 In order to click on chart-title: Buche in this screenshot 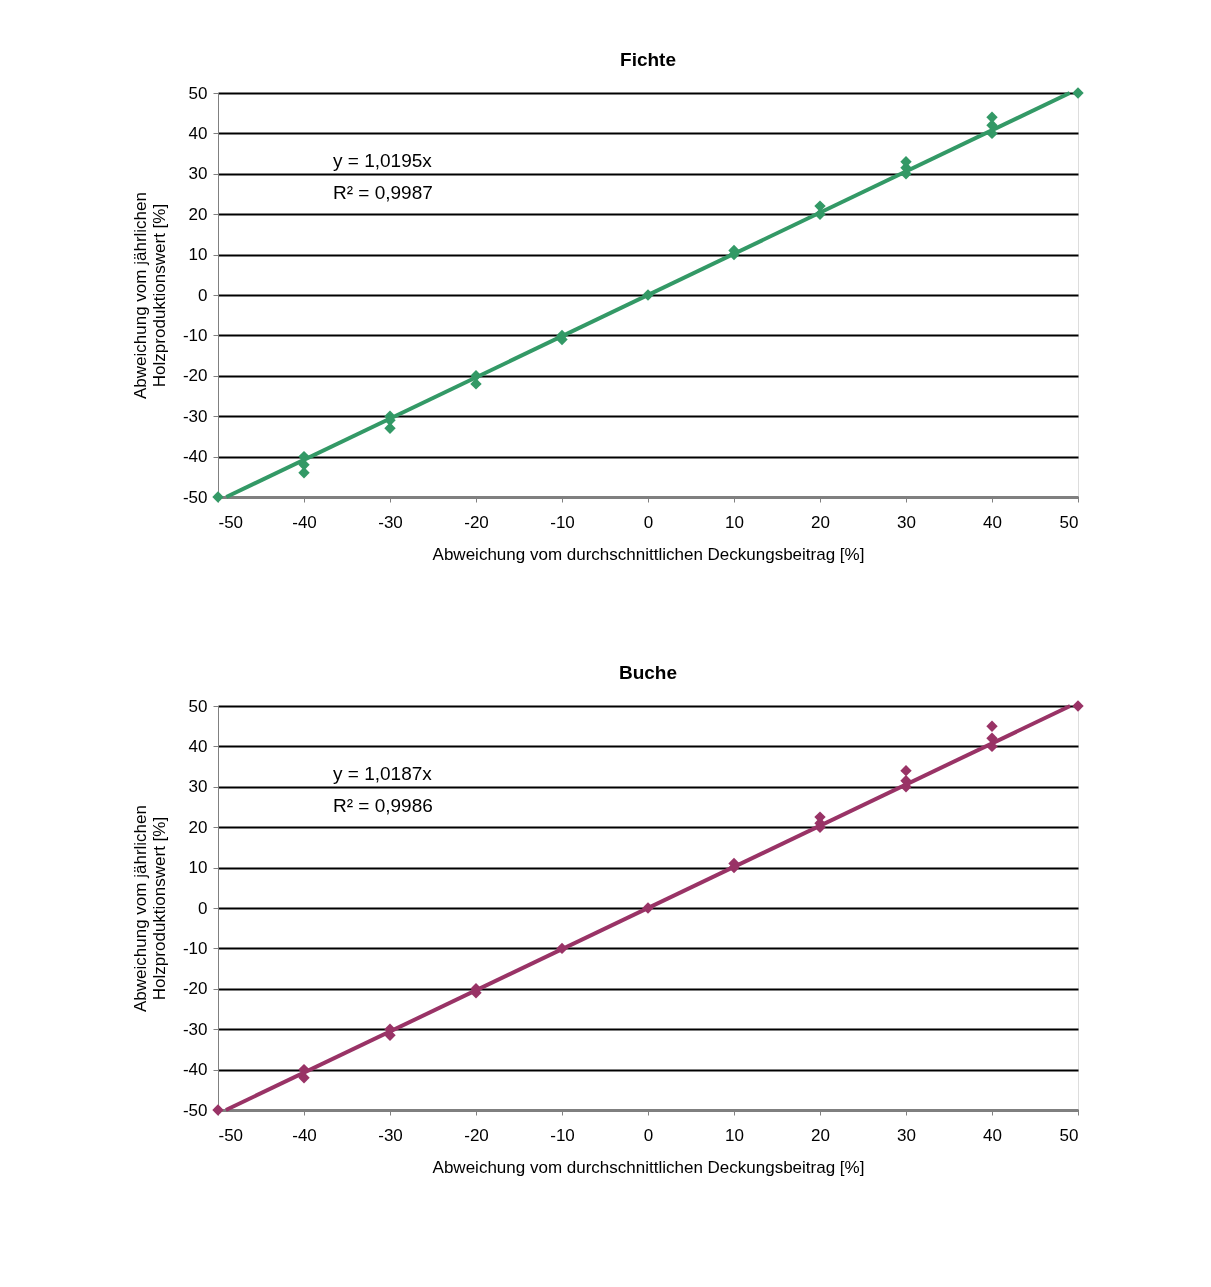, I will do `click(648, 672)`.